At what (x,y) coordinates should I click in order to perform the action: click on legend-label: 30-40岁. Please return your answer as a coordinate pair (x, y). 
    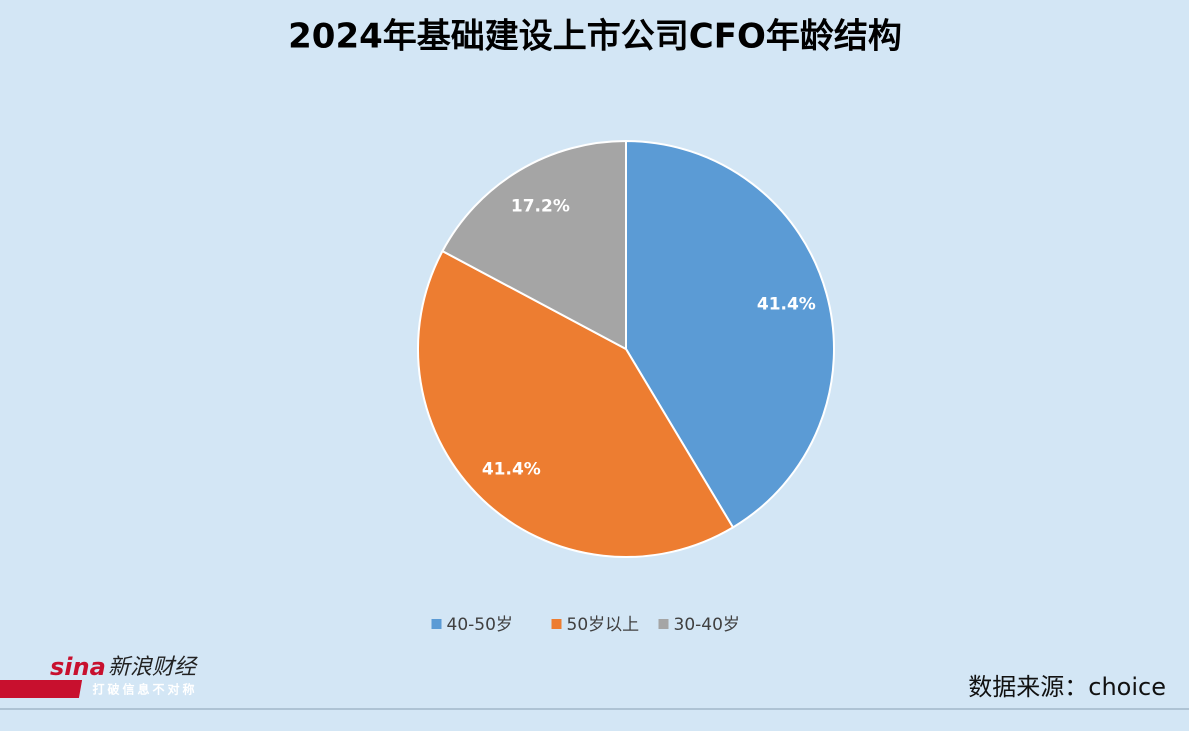
    Looking at the image, I should click on (707, 625).